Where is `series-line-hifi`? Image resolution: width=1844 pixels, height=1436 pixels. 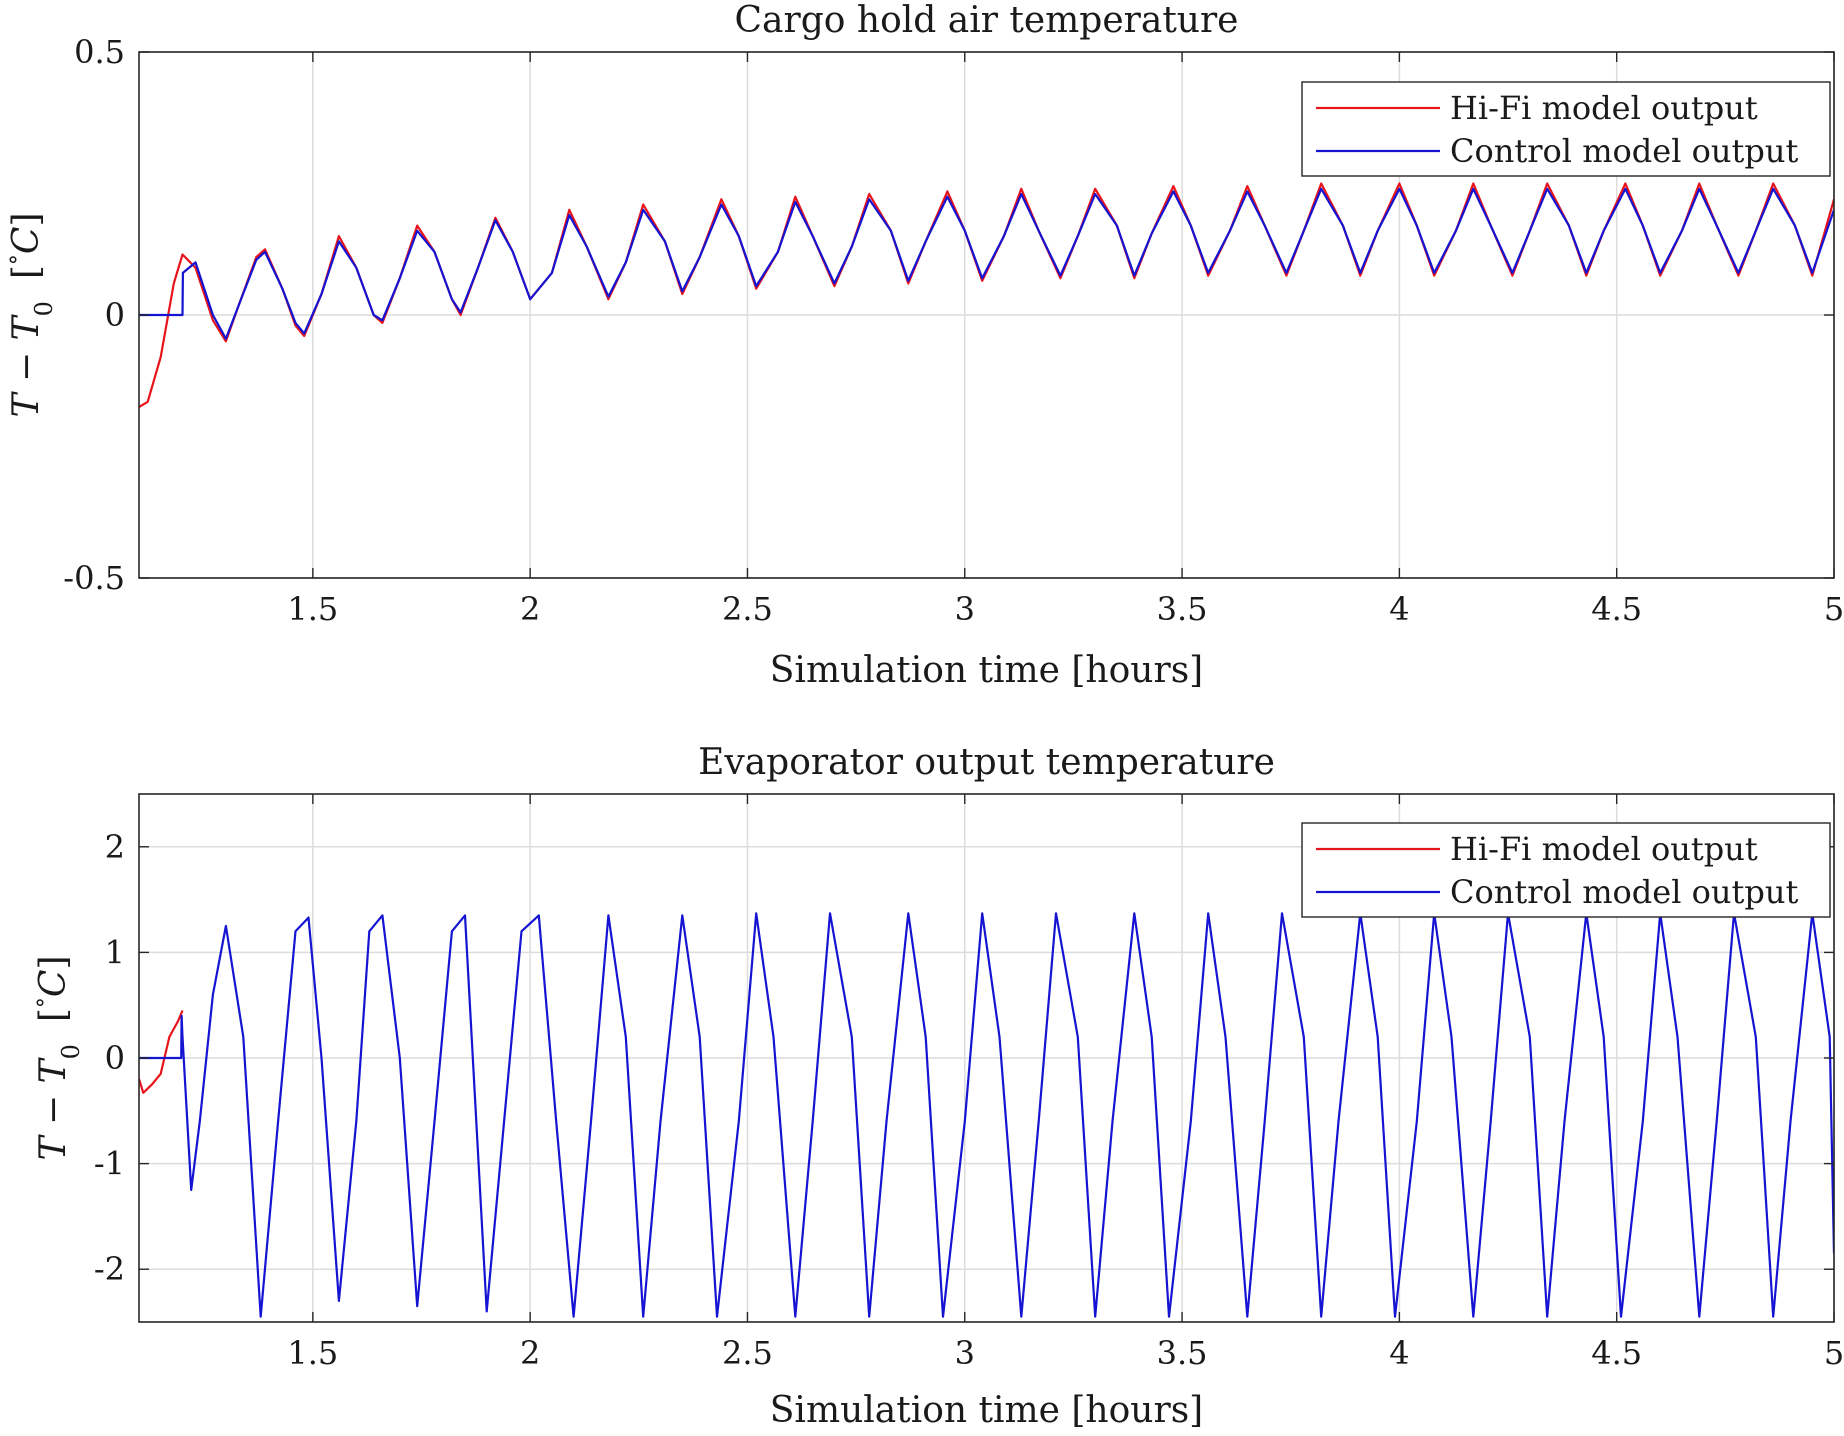 series-line-hifi is located at coordinates (161, 1052).